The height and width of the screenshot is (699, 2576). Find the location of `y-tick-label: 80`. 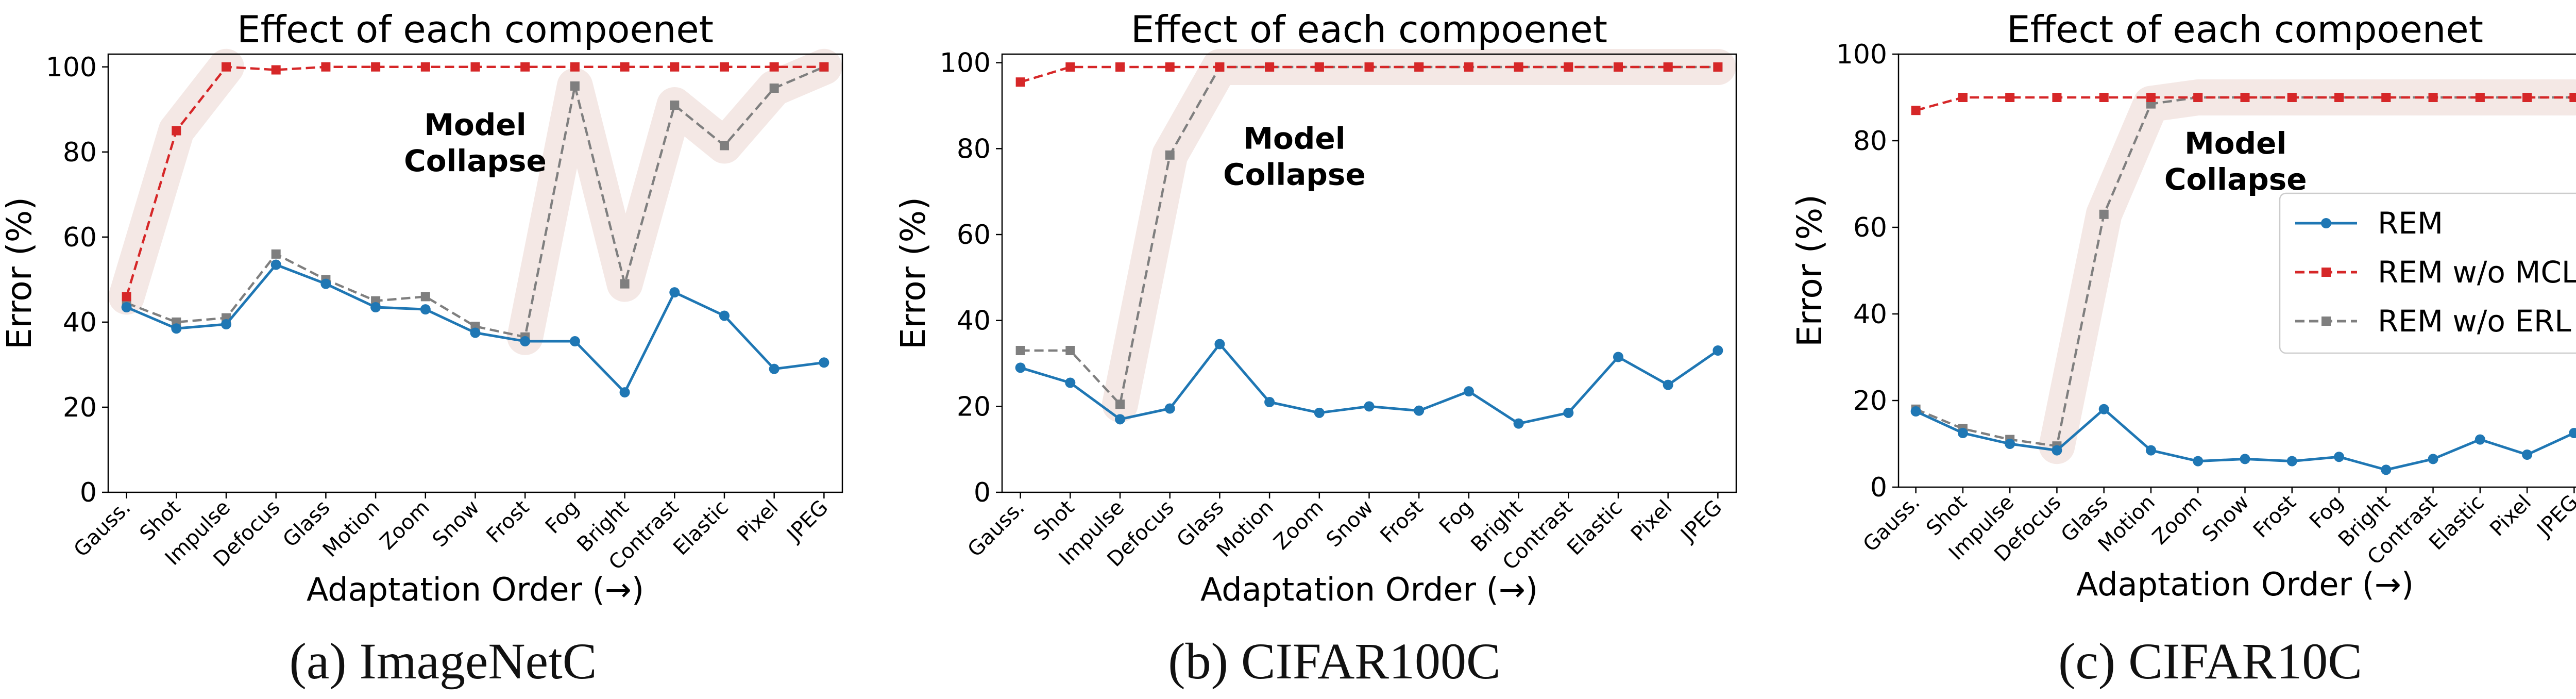

y-tick-label: 80 is located at coordinates (974, 149).